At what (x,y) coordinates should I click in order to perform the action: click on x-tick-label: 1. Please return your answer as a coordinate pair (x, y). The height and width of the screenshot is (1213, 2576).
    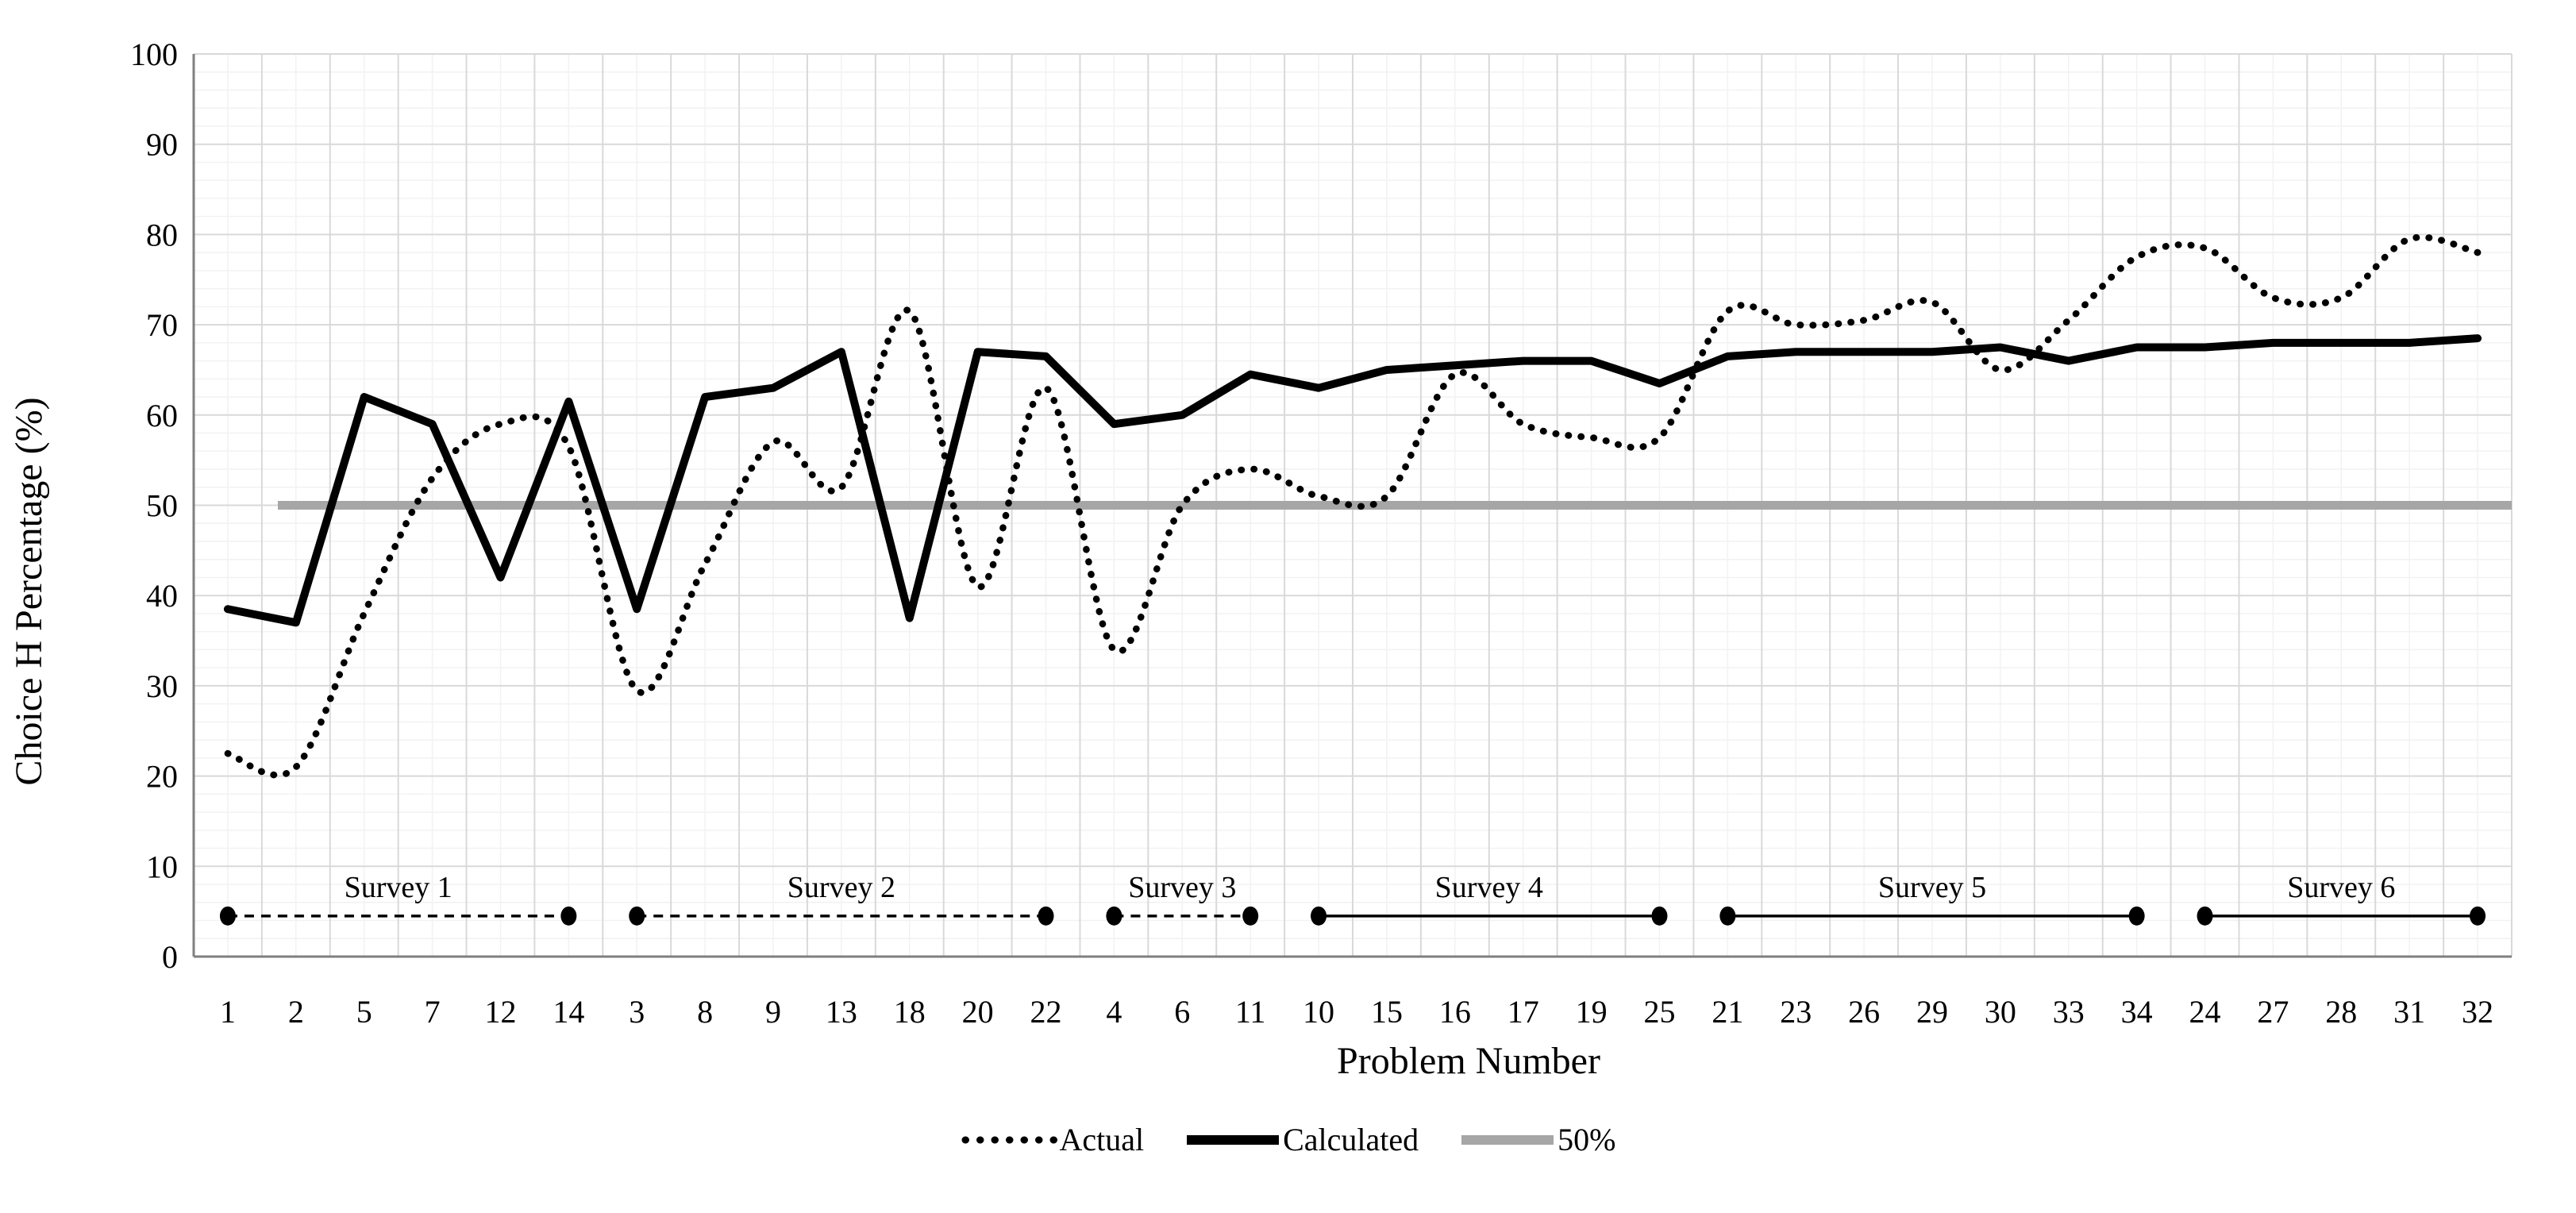
    Looking at the image, I should click on (228, 1012).